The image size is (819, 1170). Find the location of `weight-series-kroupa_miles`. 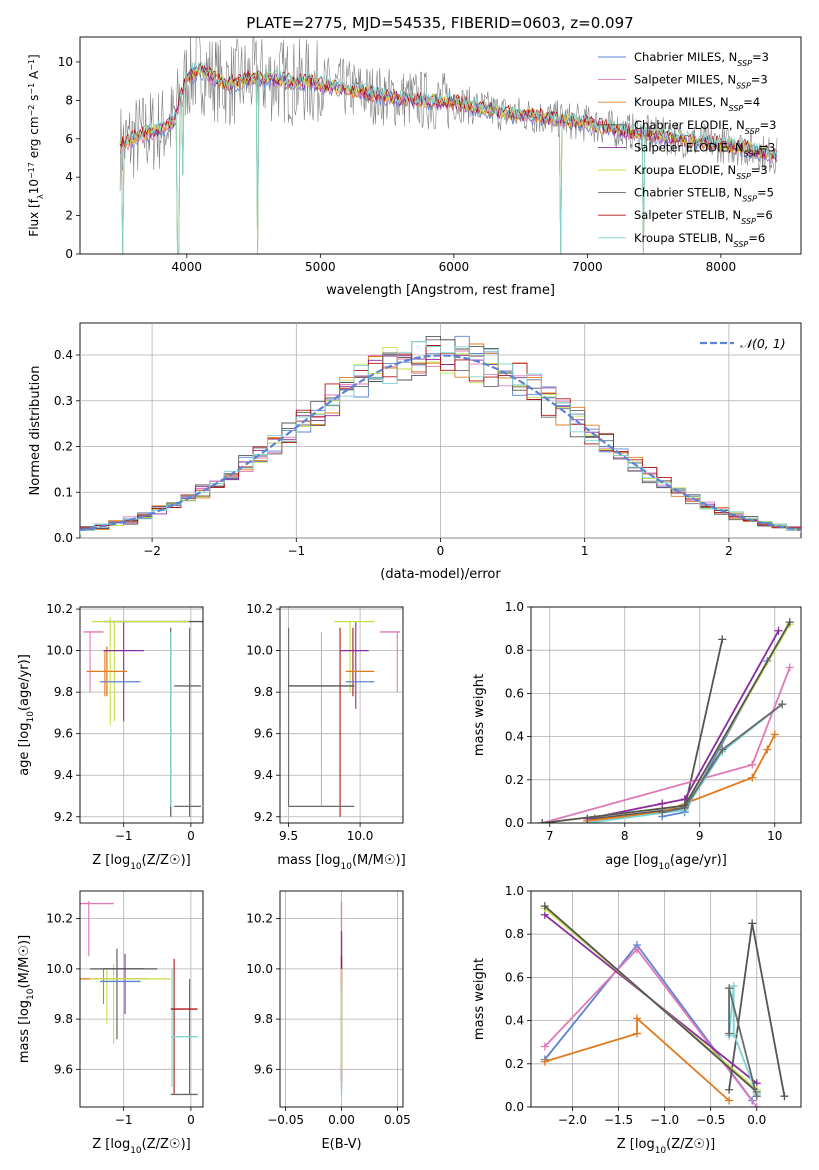

weight-series-kroupa_miles is located at coordinates (637, 1059).